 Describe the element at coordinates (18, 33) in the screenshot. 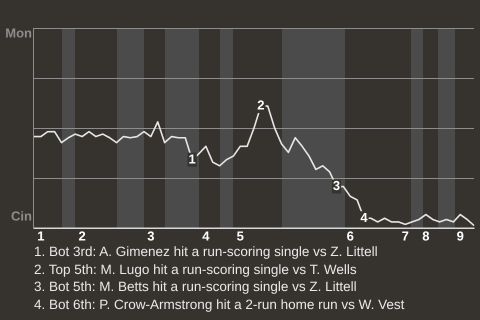

I see `text: Mon` at that location.